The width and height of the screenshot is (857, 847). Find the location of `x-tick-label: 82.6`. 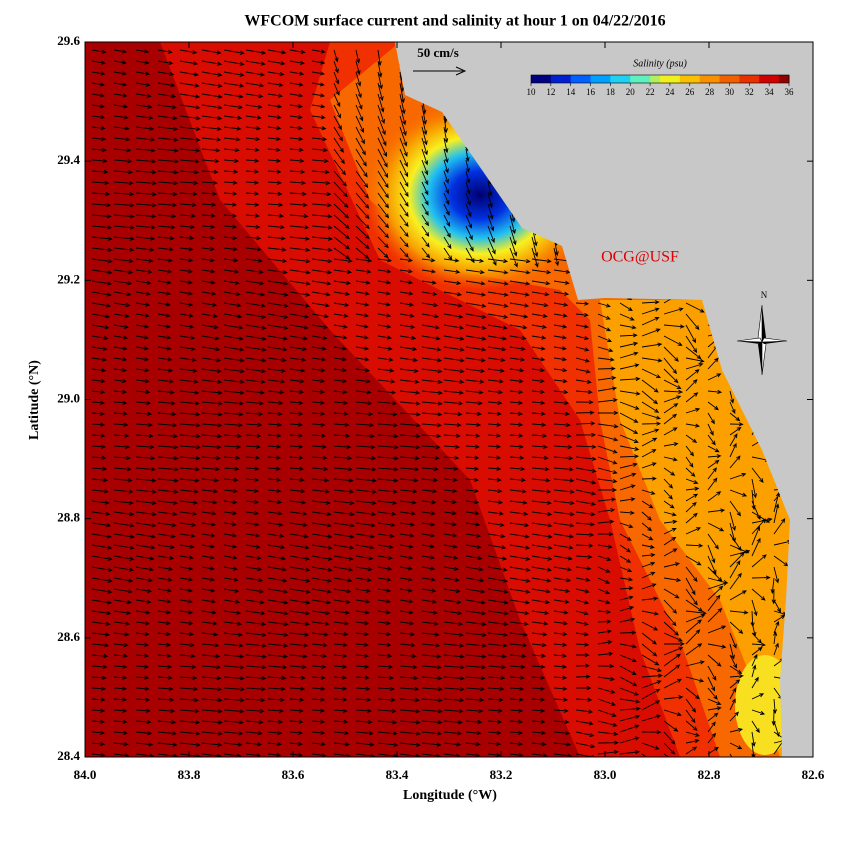

x-tick-label: 82.6 is located at coordinates (813, 774).